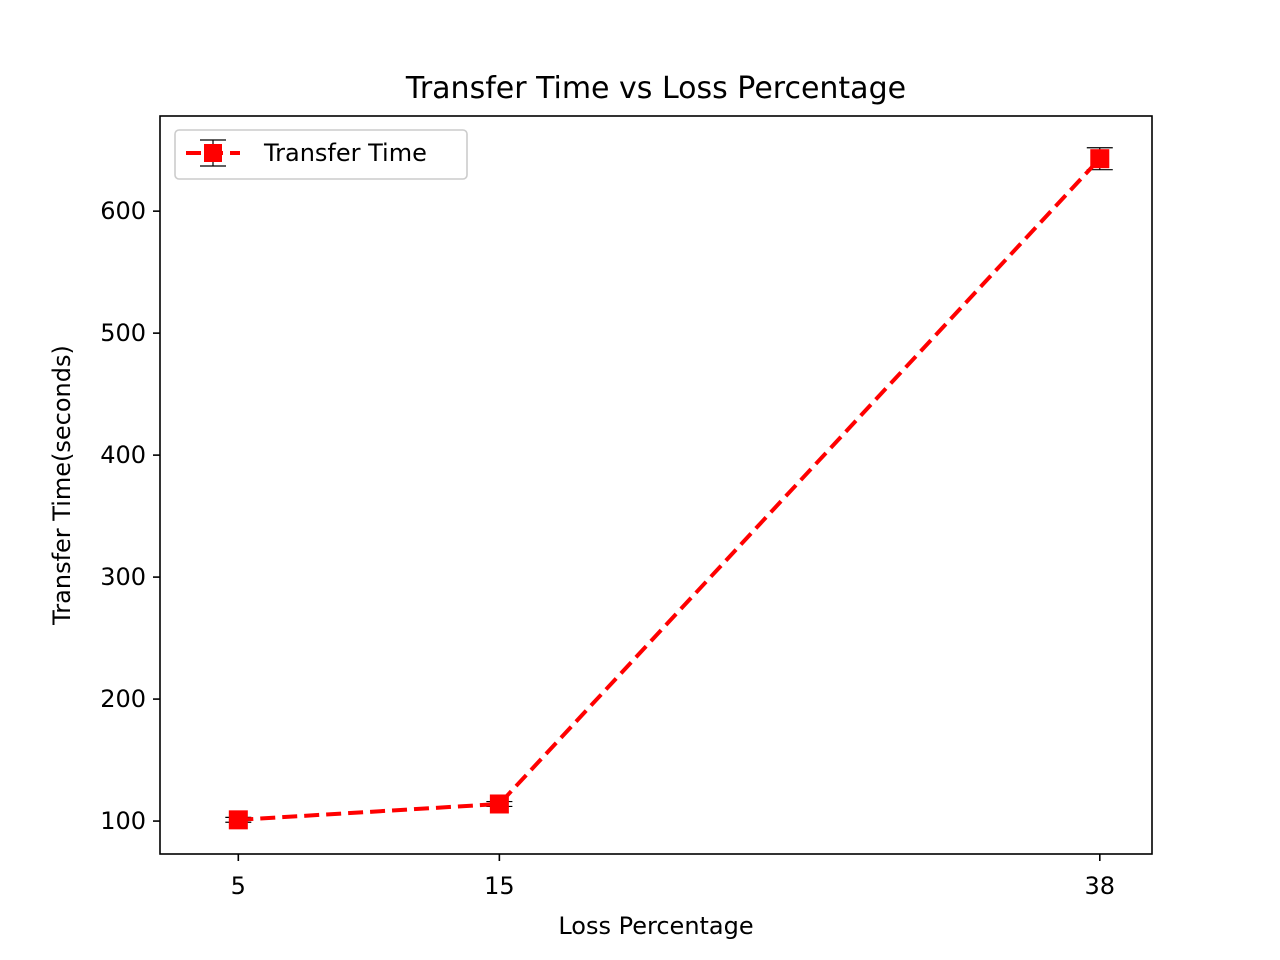  I want to click on y-tick-label: 200, so click(123, 699).